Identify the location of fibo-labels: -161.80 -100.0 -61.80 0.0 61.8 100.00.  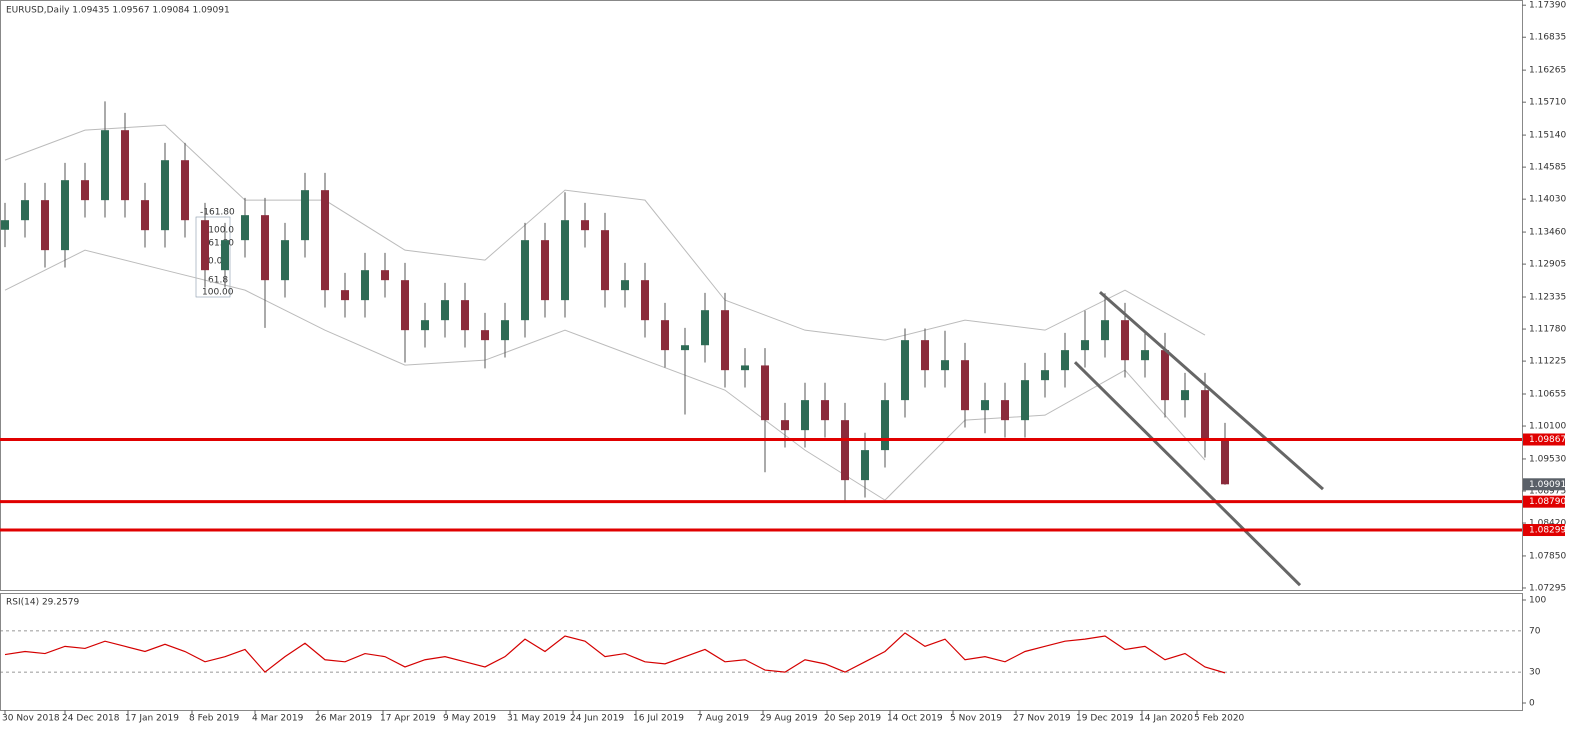
(215, 253).